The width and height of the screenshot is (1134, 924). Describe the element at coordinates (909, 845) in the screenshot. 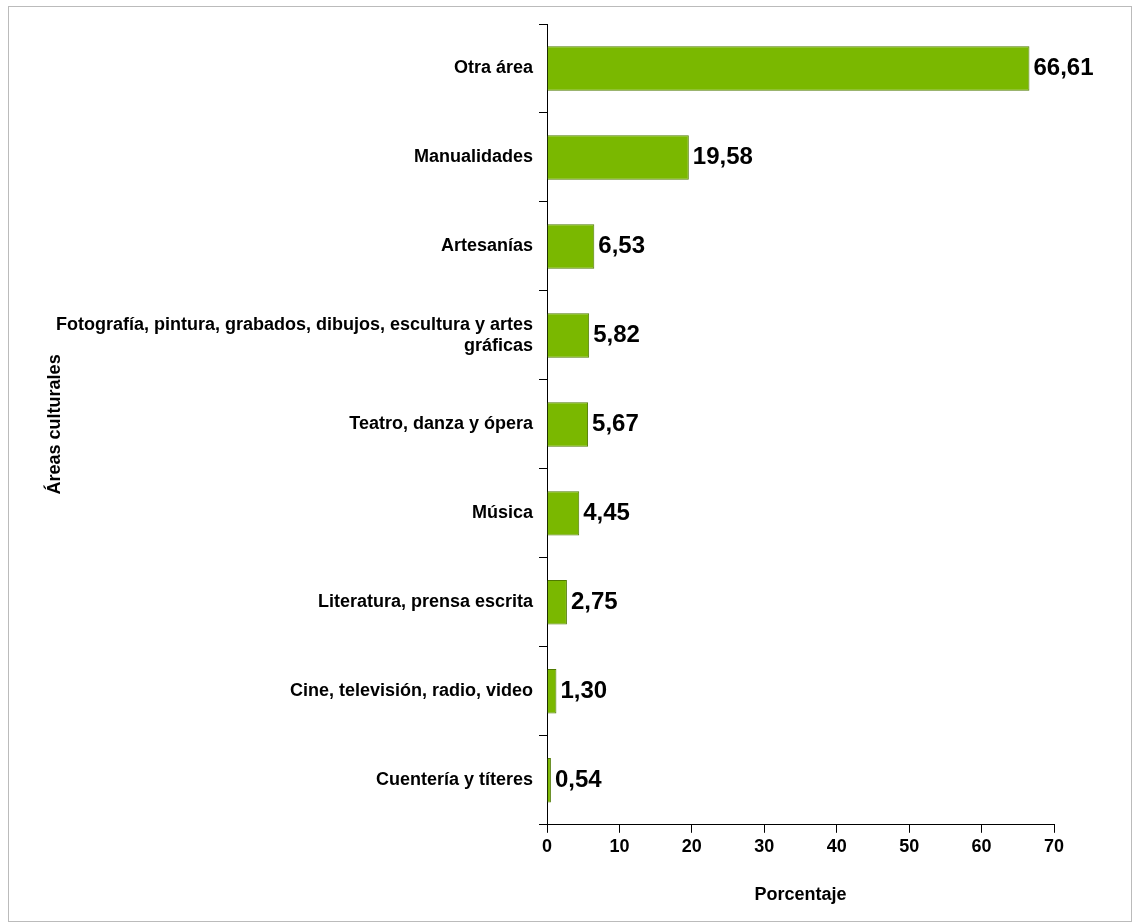

I see `x-tick-label: 50` at that location.